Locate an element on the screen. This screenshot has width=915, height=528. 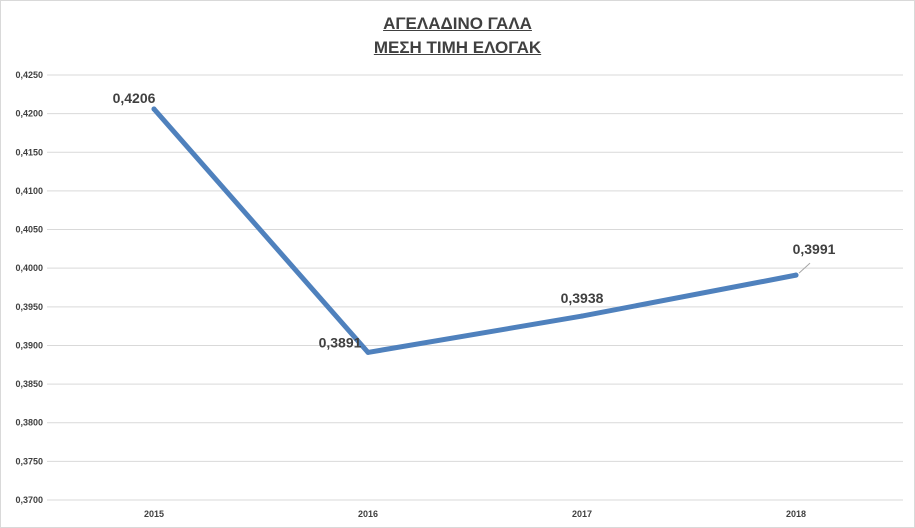
y-tick-label: 0,4000 is located at coordinates (29, 268).